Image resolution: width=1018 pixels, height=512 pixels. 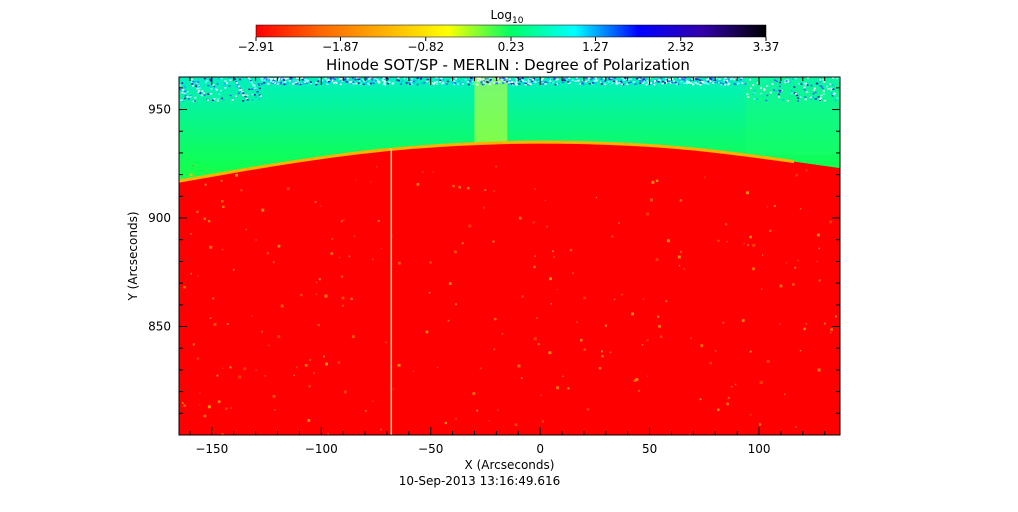 I want to click on colorbar-label: Log10, so click(x=507, y=17).